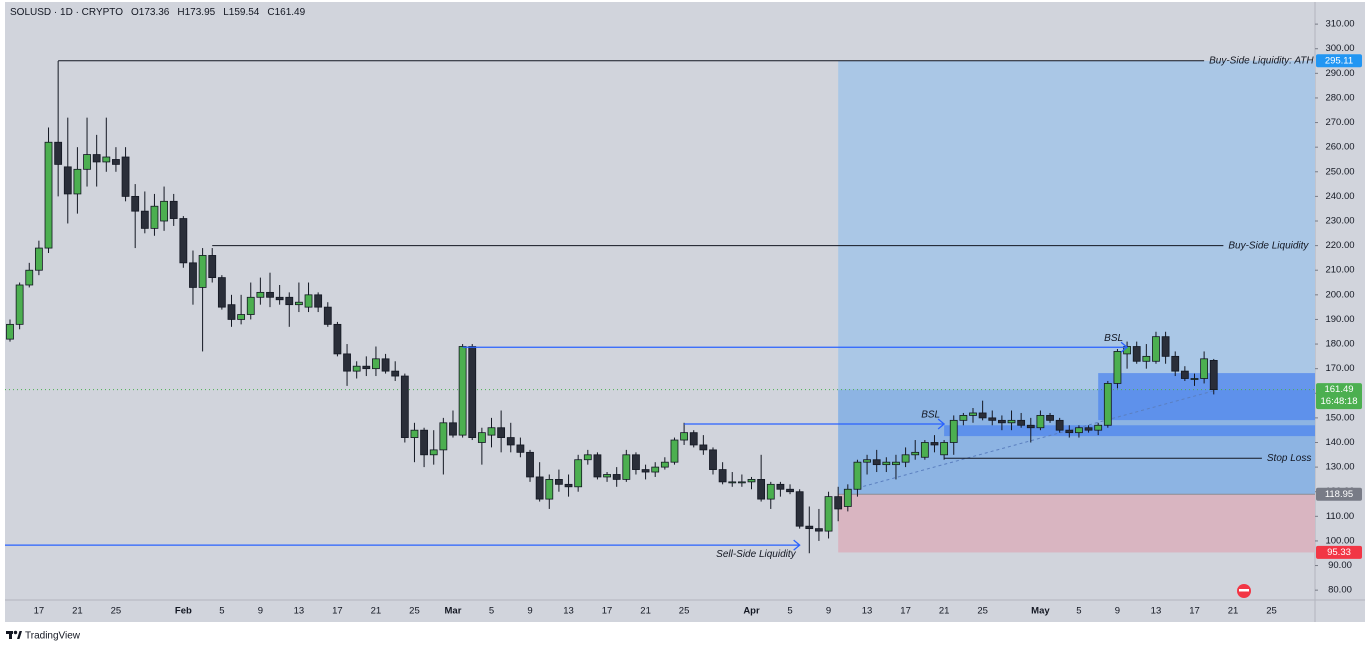 Image resolution: width=1368 pixels, height=645 pixels. I want to click on header-part: 159.54, so click(244, 12).